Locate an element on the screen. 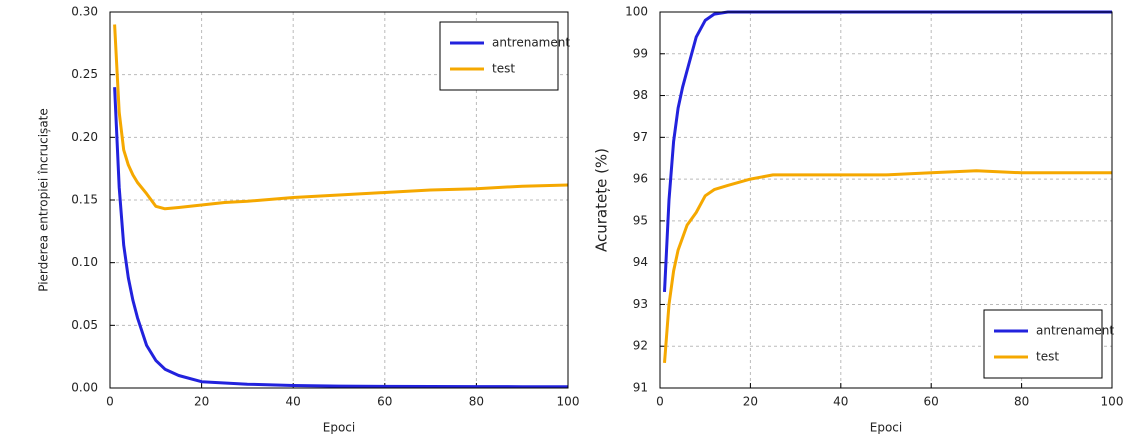 This screenshot has height=448, width=1145. y-axis-label: Pierderea entropiei încrucișate is located at coordinates (44, 200).